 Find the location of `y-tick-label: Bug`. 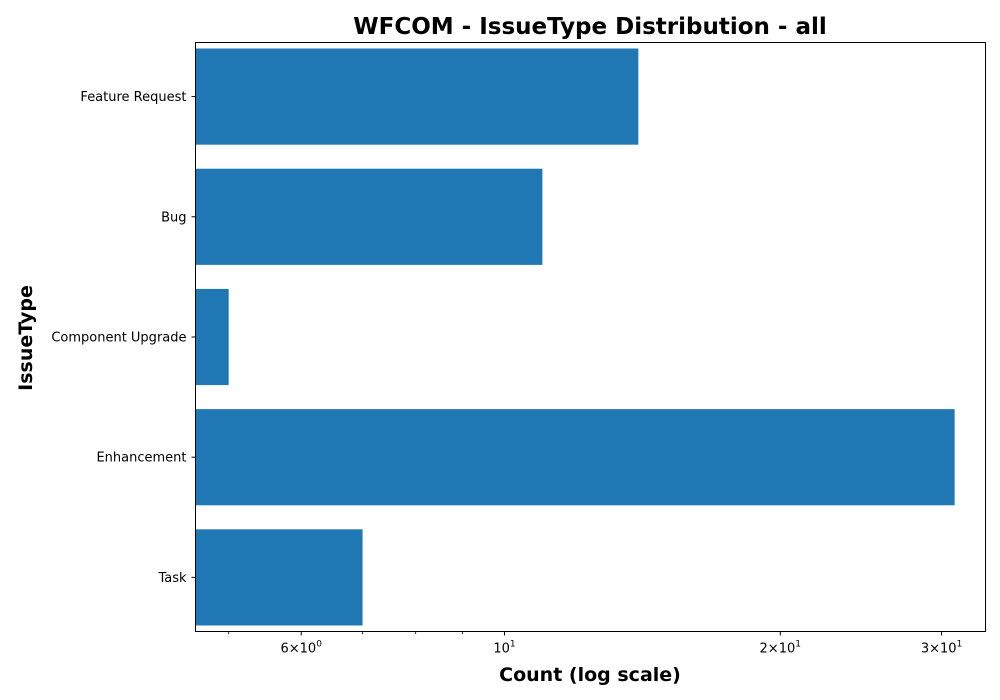

y-tick-label: Bug is located at coordinates (173, 217).